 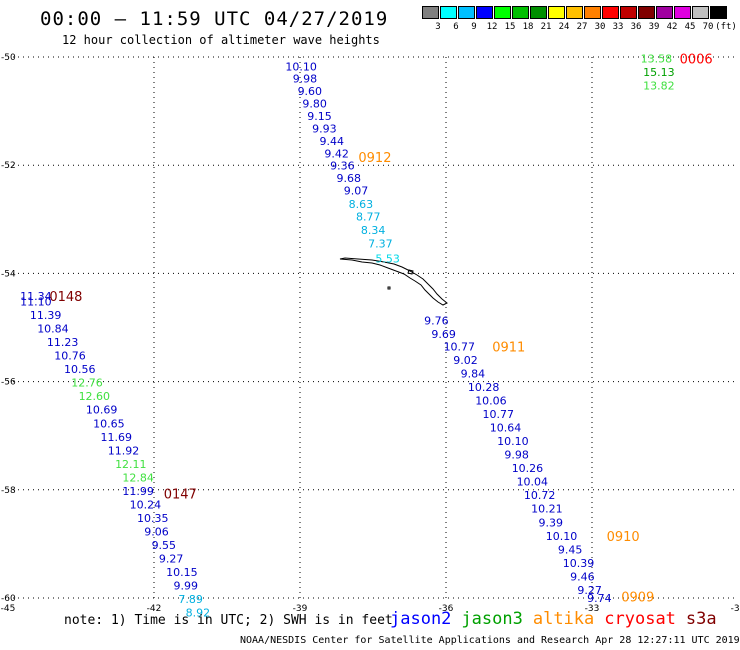 What do you see at coordinates (380, 244) in the screenshot?
I see `wave-height-value: 7.37` at bounding box center [380, 244].